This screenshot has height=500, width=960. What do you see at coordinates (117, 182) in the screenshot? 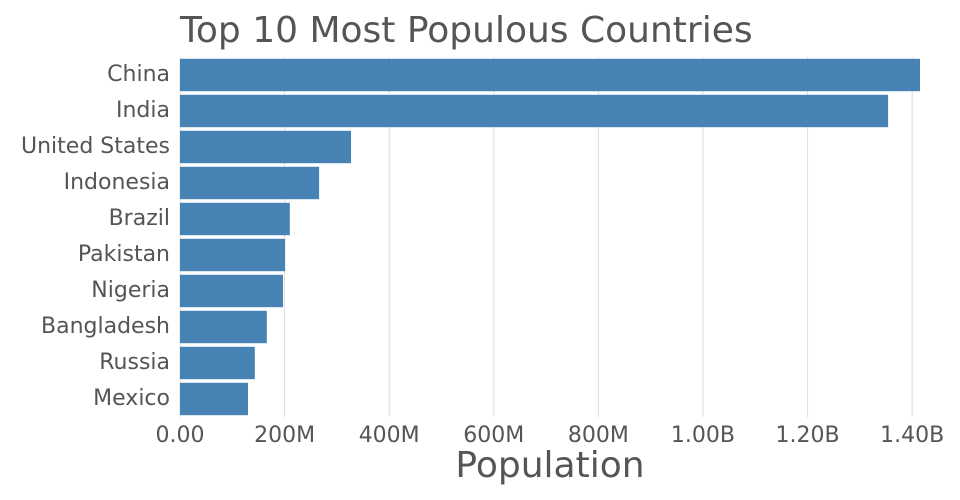
I see `y-tick-label: Indonesia` at bounding box center [117, 182].